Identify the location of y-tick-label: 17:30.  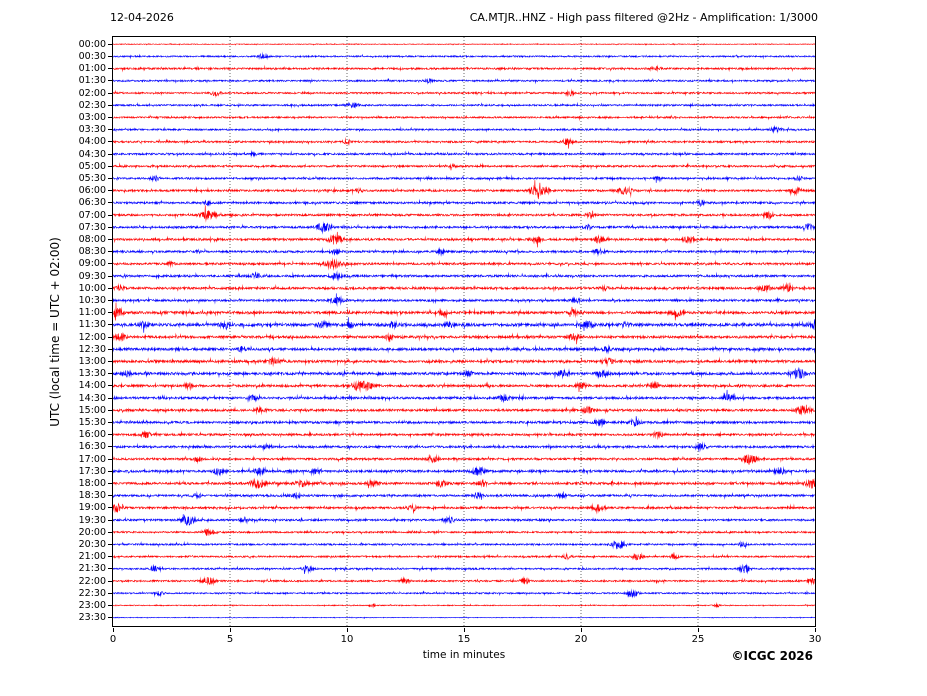
(92, 471).